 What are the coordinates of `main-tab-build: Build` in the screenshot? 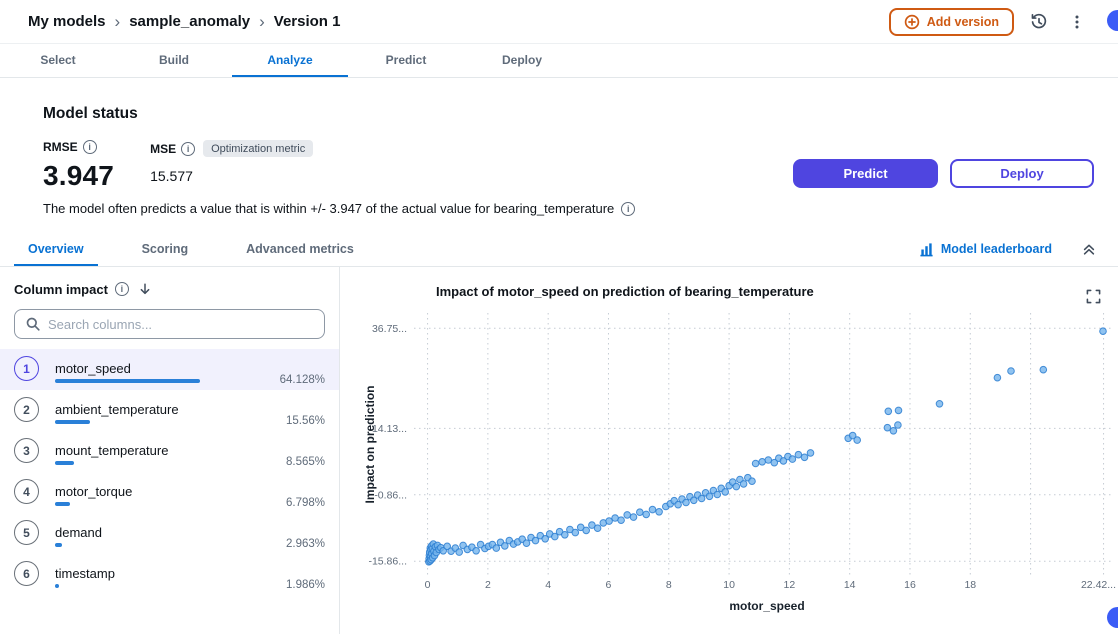 It's located at (174, 60).